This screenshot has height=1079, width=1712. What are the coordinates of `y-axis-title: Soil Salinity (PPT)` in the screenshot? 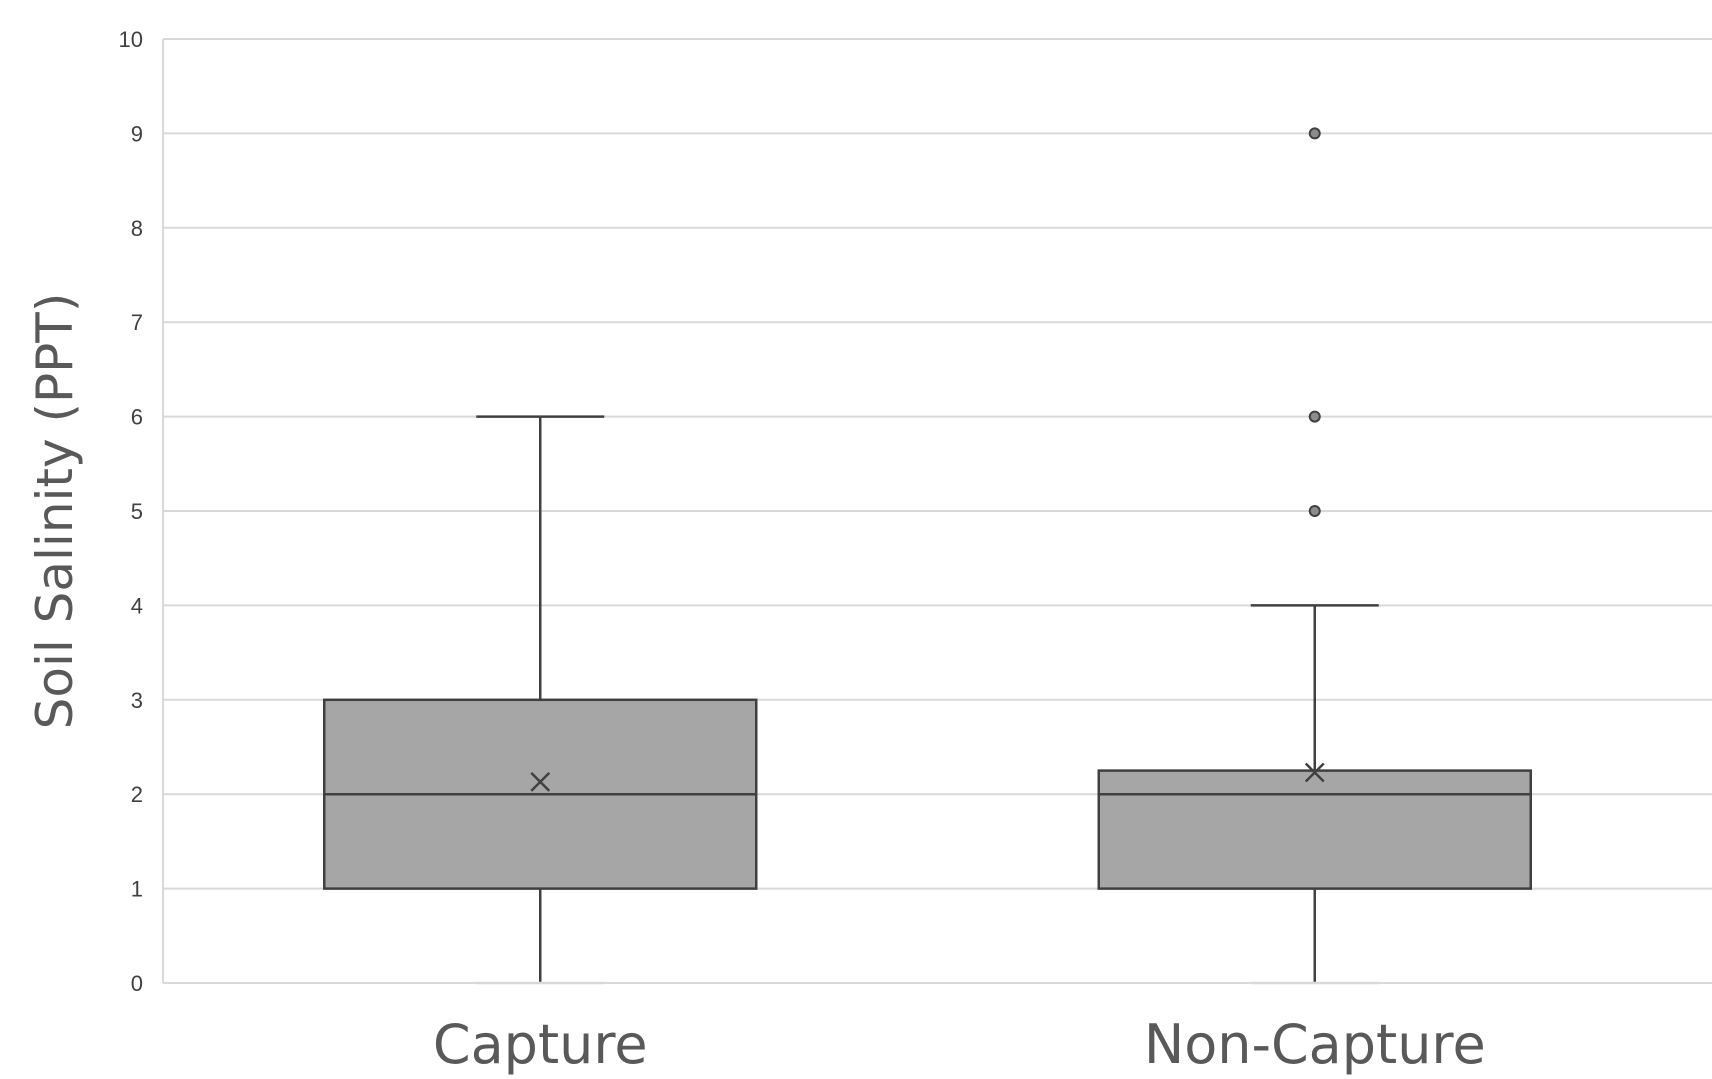 It's located at (55, 511).